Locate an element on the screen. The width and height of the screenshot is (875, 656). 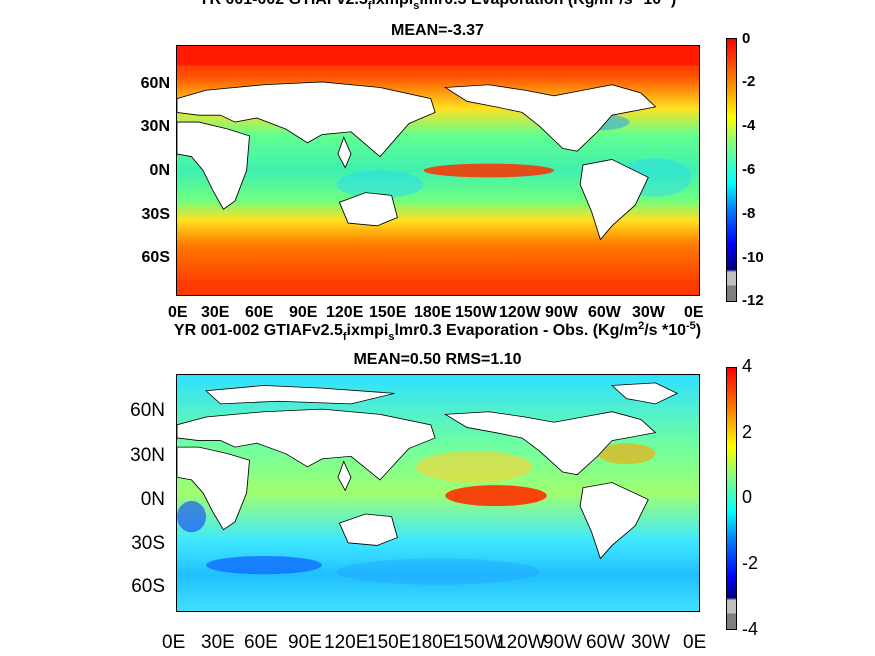
mean-rms-label: MEAN=0.50 RMS=1.10 is located at coordinates (437, 359).